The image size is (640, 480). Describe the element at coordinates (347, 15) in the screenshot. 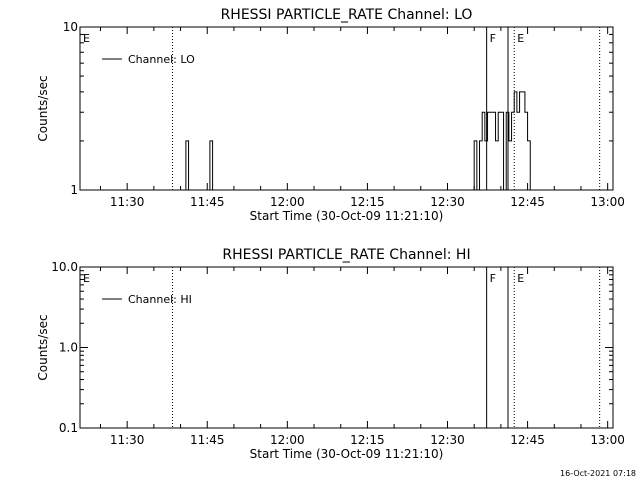

I see `chart-title: RHESSI PARTICLE_RATE Channel: LO` at that location.